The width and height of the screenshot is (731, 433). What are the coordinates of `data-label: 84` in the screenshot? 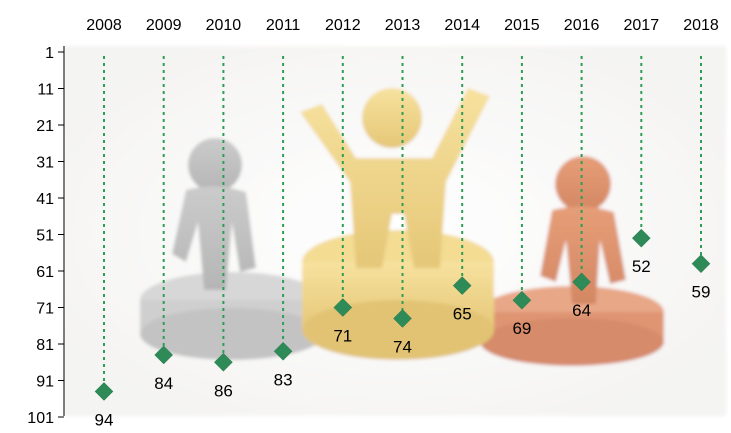 It's located at (163, 383).